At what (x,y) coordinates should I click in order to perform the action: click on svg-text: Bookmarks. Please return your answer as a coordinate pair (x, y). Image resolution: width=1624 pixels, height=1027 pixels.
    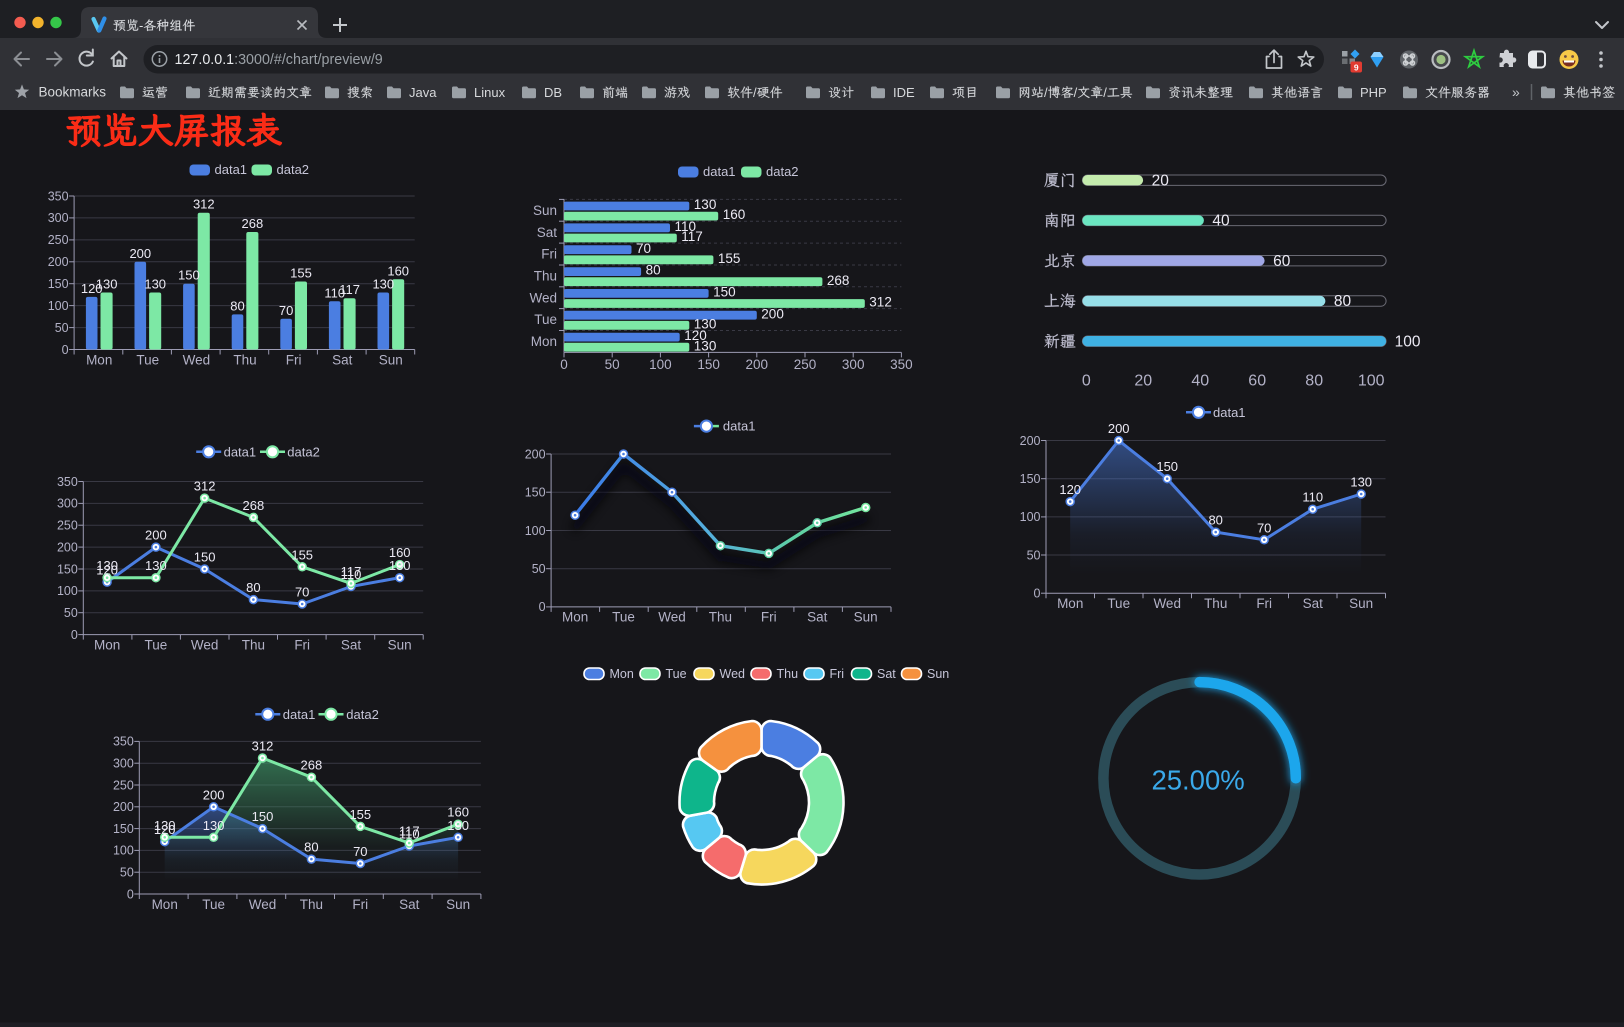
    Looking at the image, I should click on (73, 92).